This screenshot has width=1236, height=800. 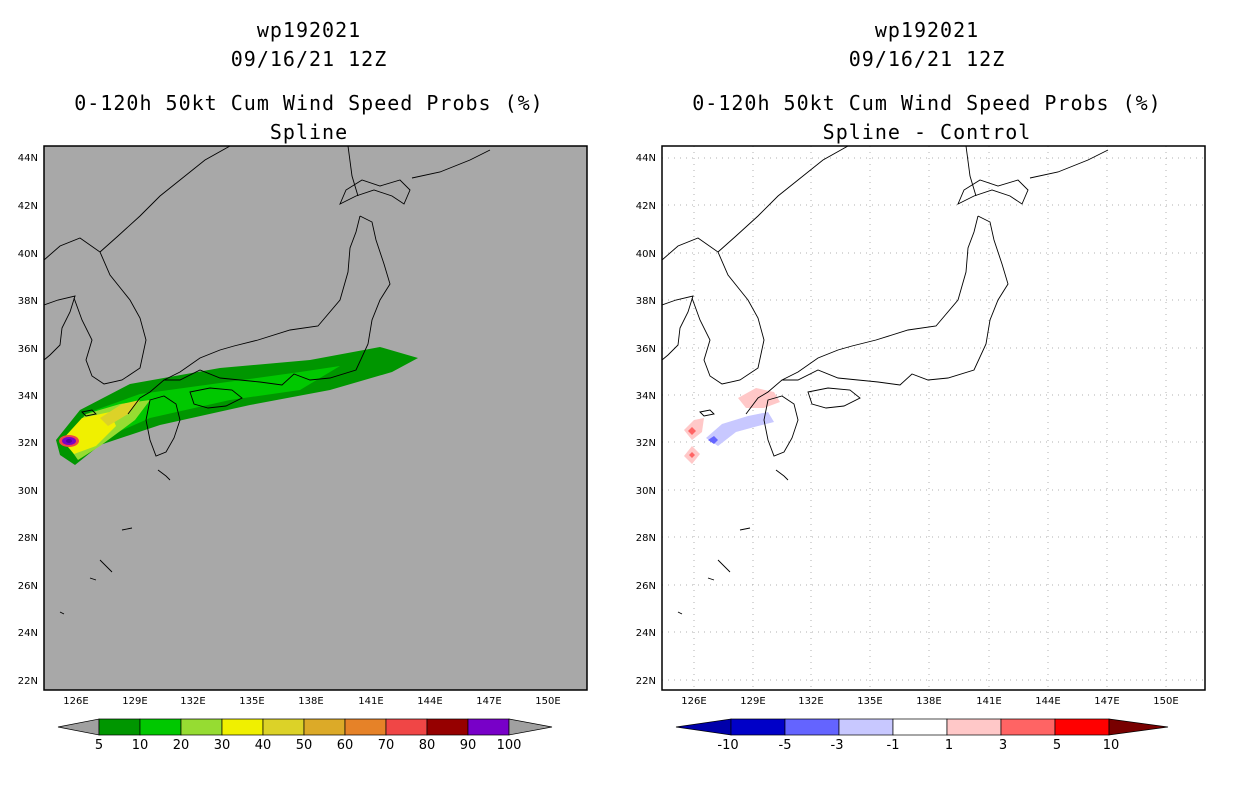 What do you see at coordinates (309, 103) in the screenshot?
I see `left-title-product: 0-120h 50kt Cum Wind Speed Probs (%)` at bounding box center [309, 103].